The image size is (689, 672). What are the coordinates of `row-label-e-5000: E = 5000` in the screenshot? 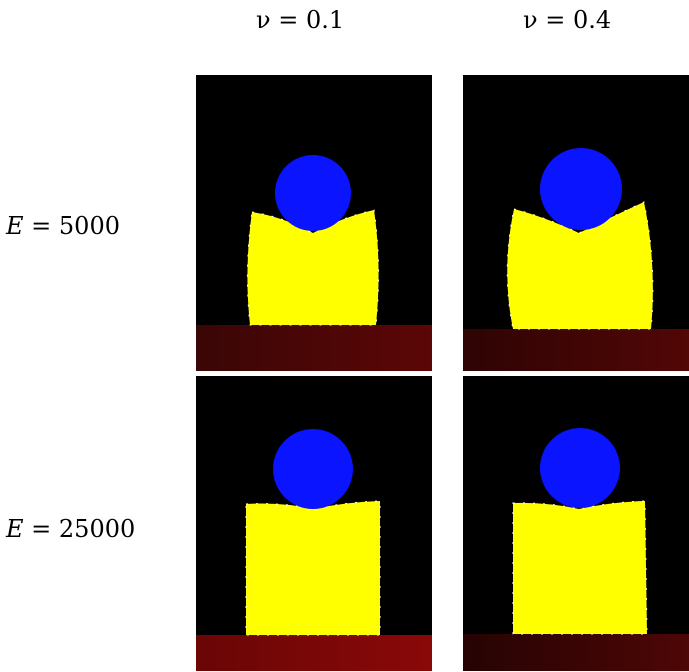 It's located at (63, 226).